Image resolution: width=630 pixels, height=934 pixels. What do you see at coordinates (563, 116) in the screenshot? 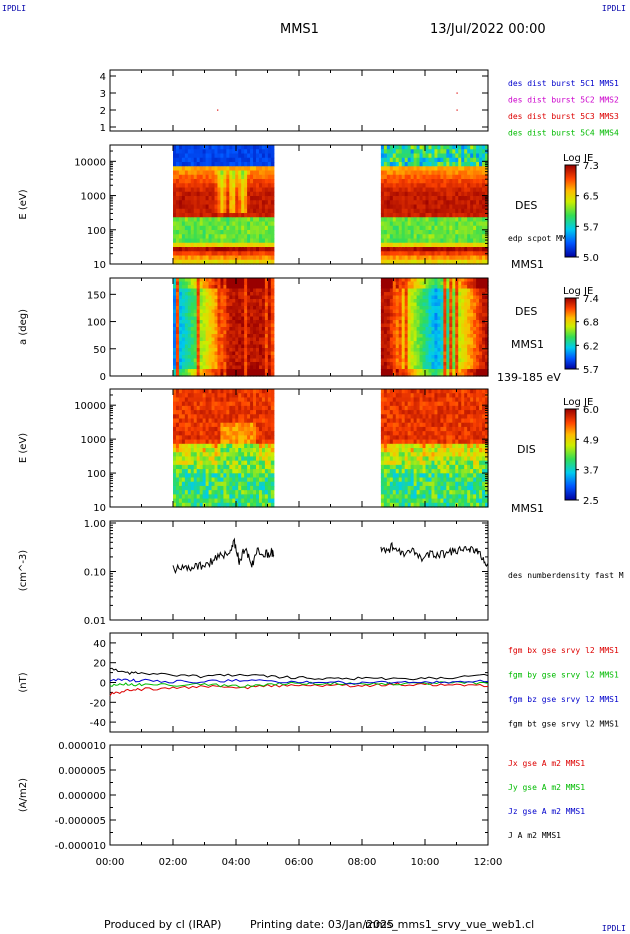
I see `burst-legend-entry: des dist burst 5C3 MMS3` at bounding box center [563, 116].